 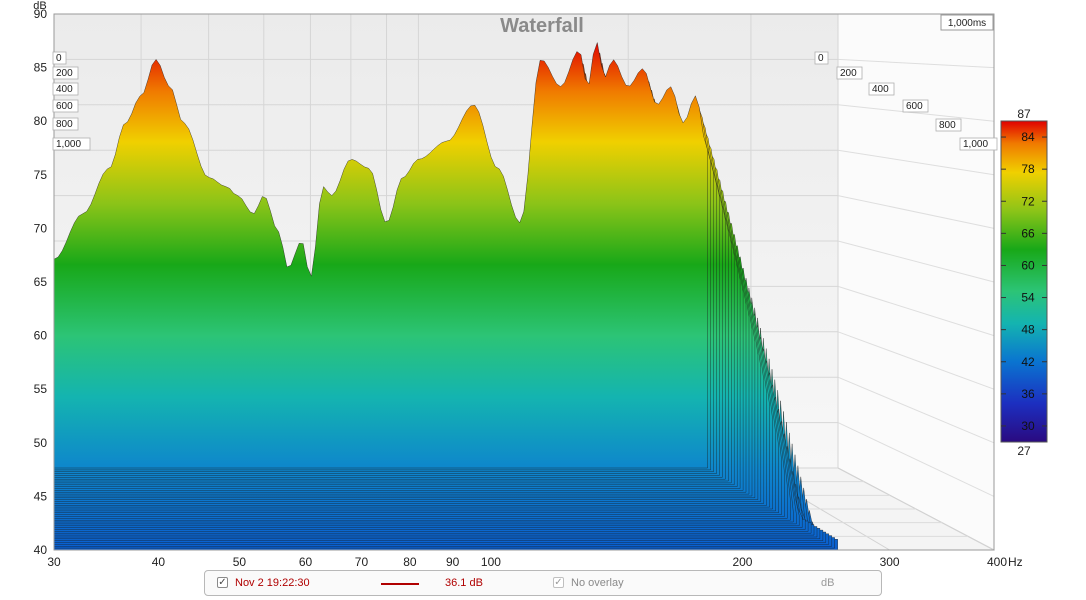 What do you see at coordinates (41, 336) in the screenshot?
I see `y-tick-label: 60` at bounding box center [41, 336].